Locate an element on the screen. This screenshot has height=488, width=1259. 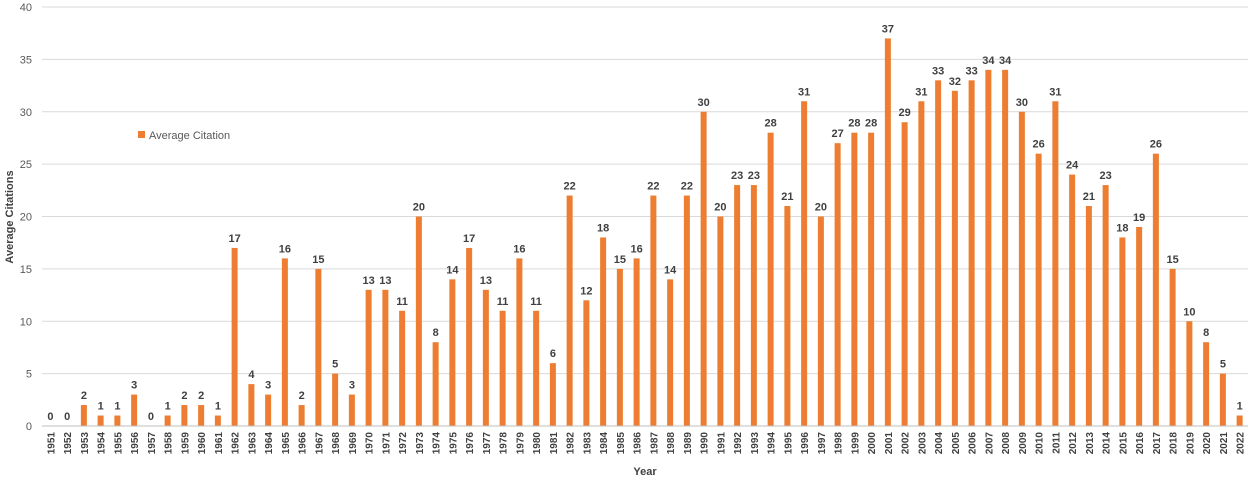
x-tick-label: 1952 is located at coordinates (68, 443).